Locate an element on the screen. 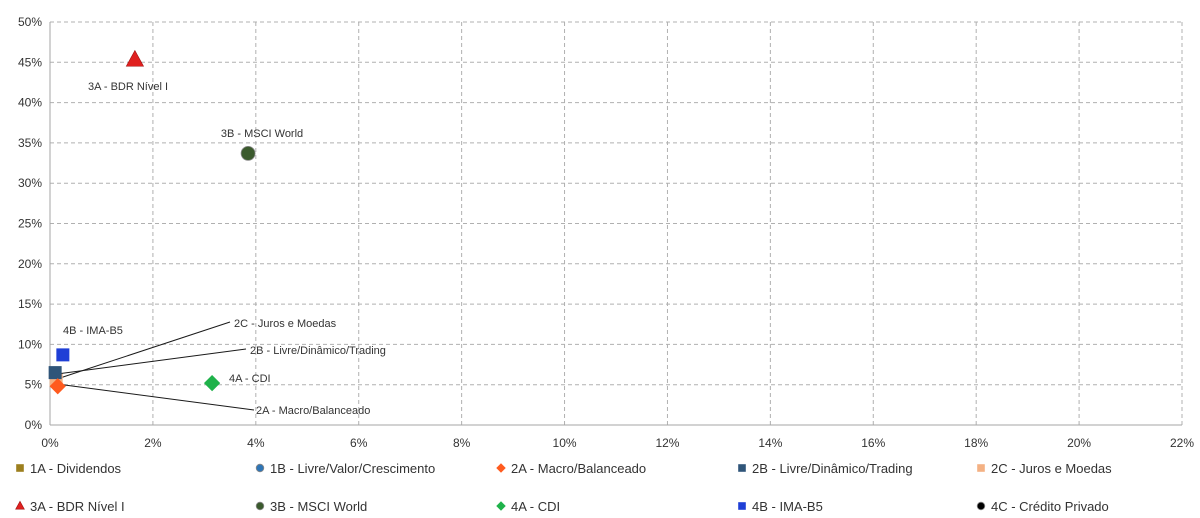 The image size is (1200, 518). legend-label: 3A - BDR Nível I is located at coordinates (77, 506).